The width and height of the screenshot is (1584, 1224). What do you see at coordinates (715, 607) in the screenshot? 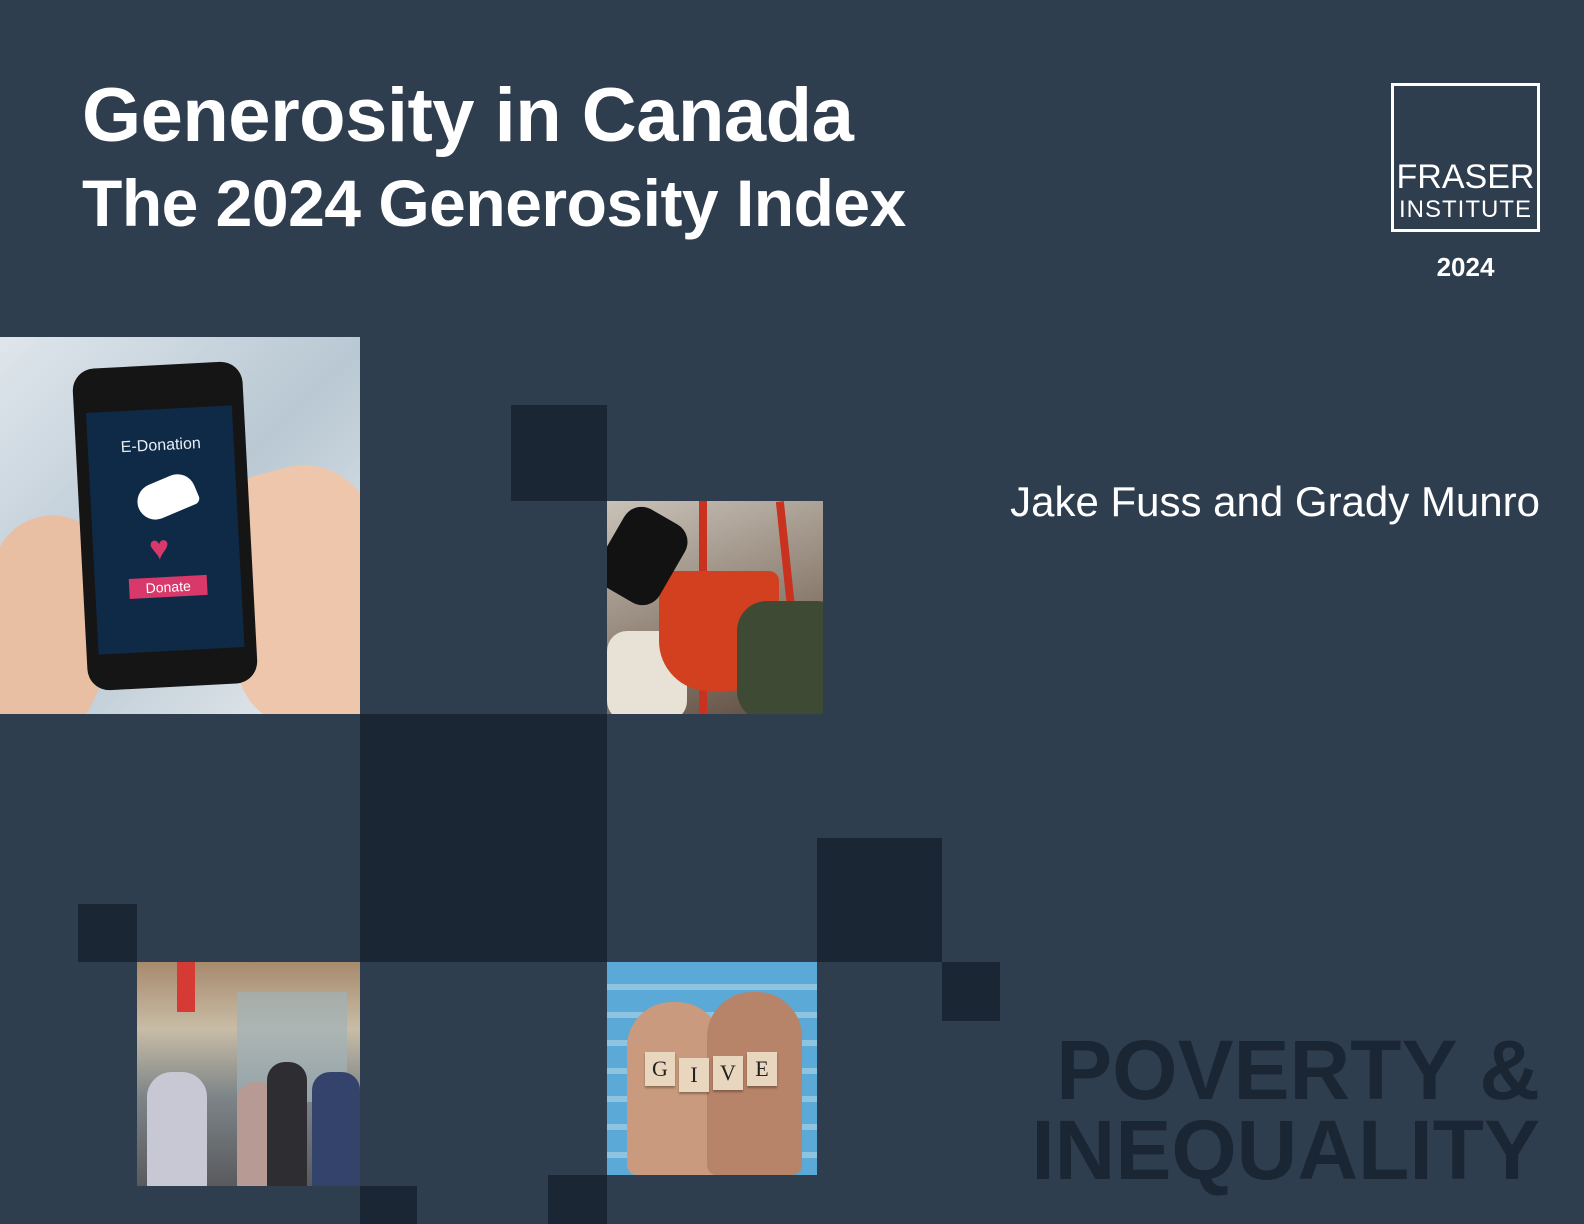
I see `red-kettle-photo` at bounding box center [715, 607].